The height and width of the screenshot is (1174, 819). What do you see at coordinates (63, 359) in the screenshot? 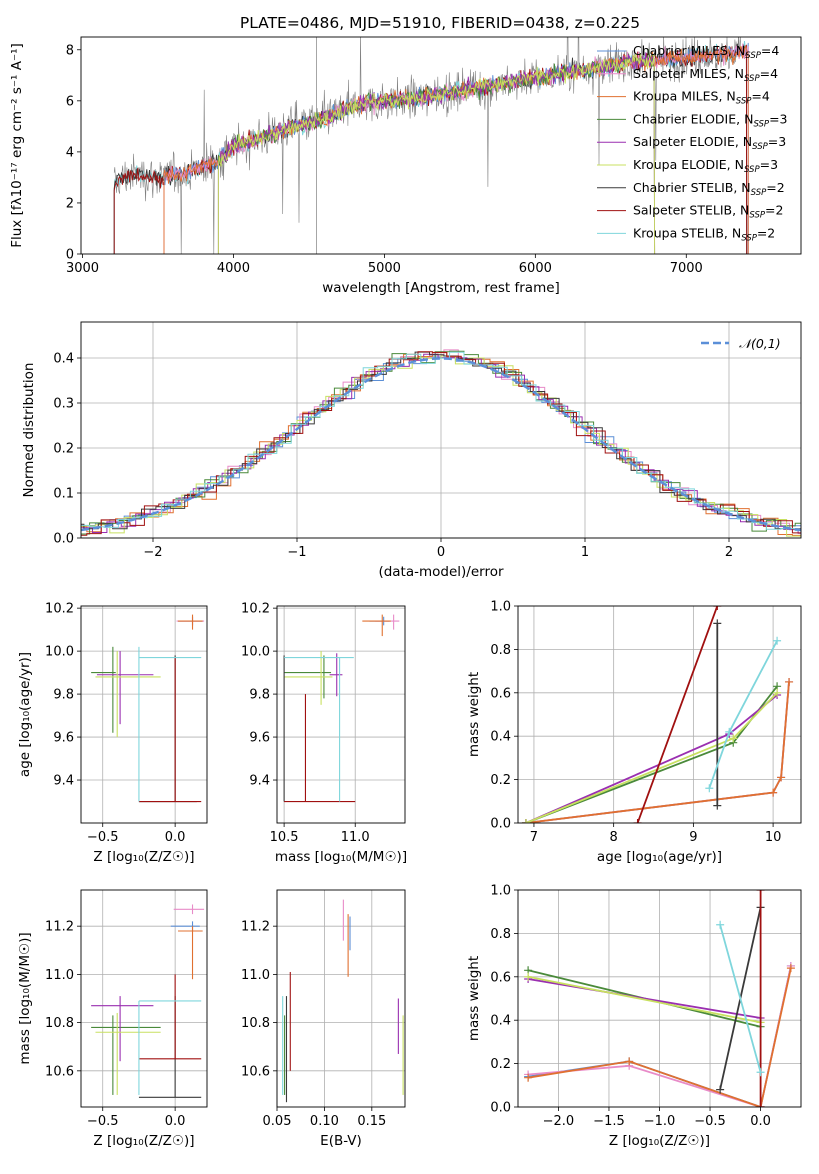
I see `y-tick-label: 0.4` at bounding box center [63, 359].